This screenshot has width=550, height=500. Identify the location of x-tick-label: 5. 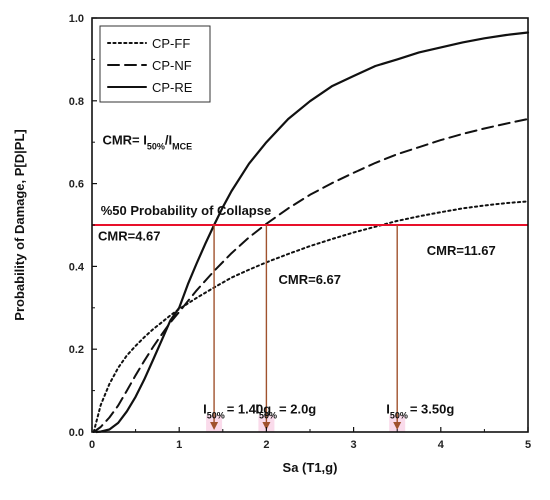
(528, 445).